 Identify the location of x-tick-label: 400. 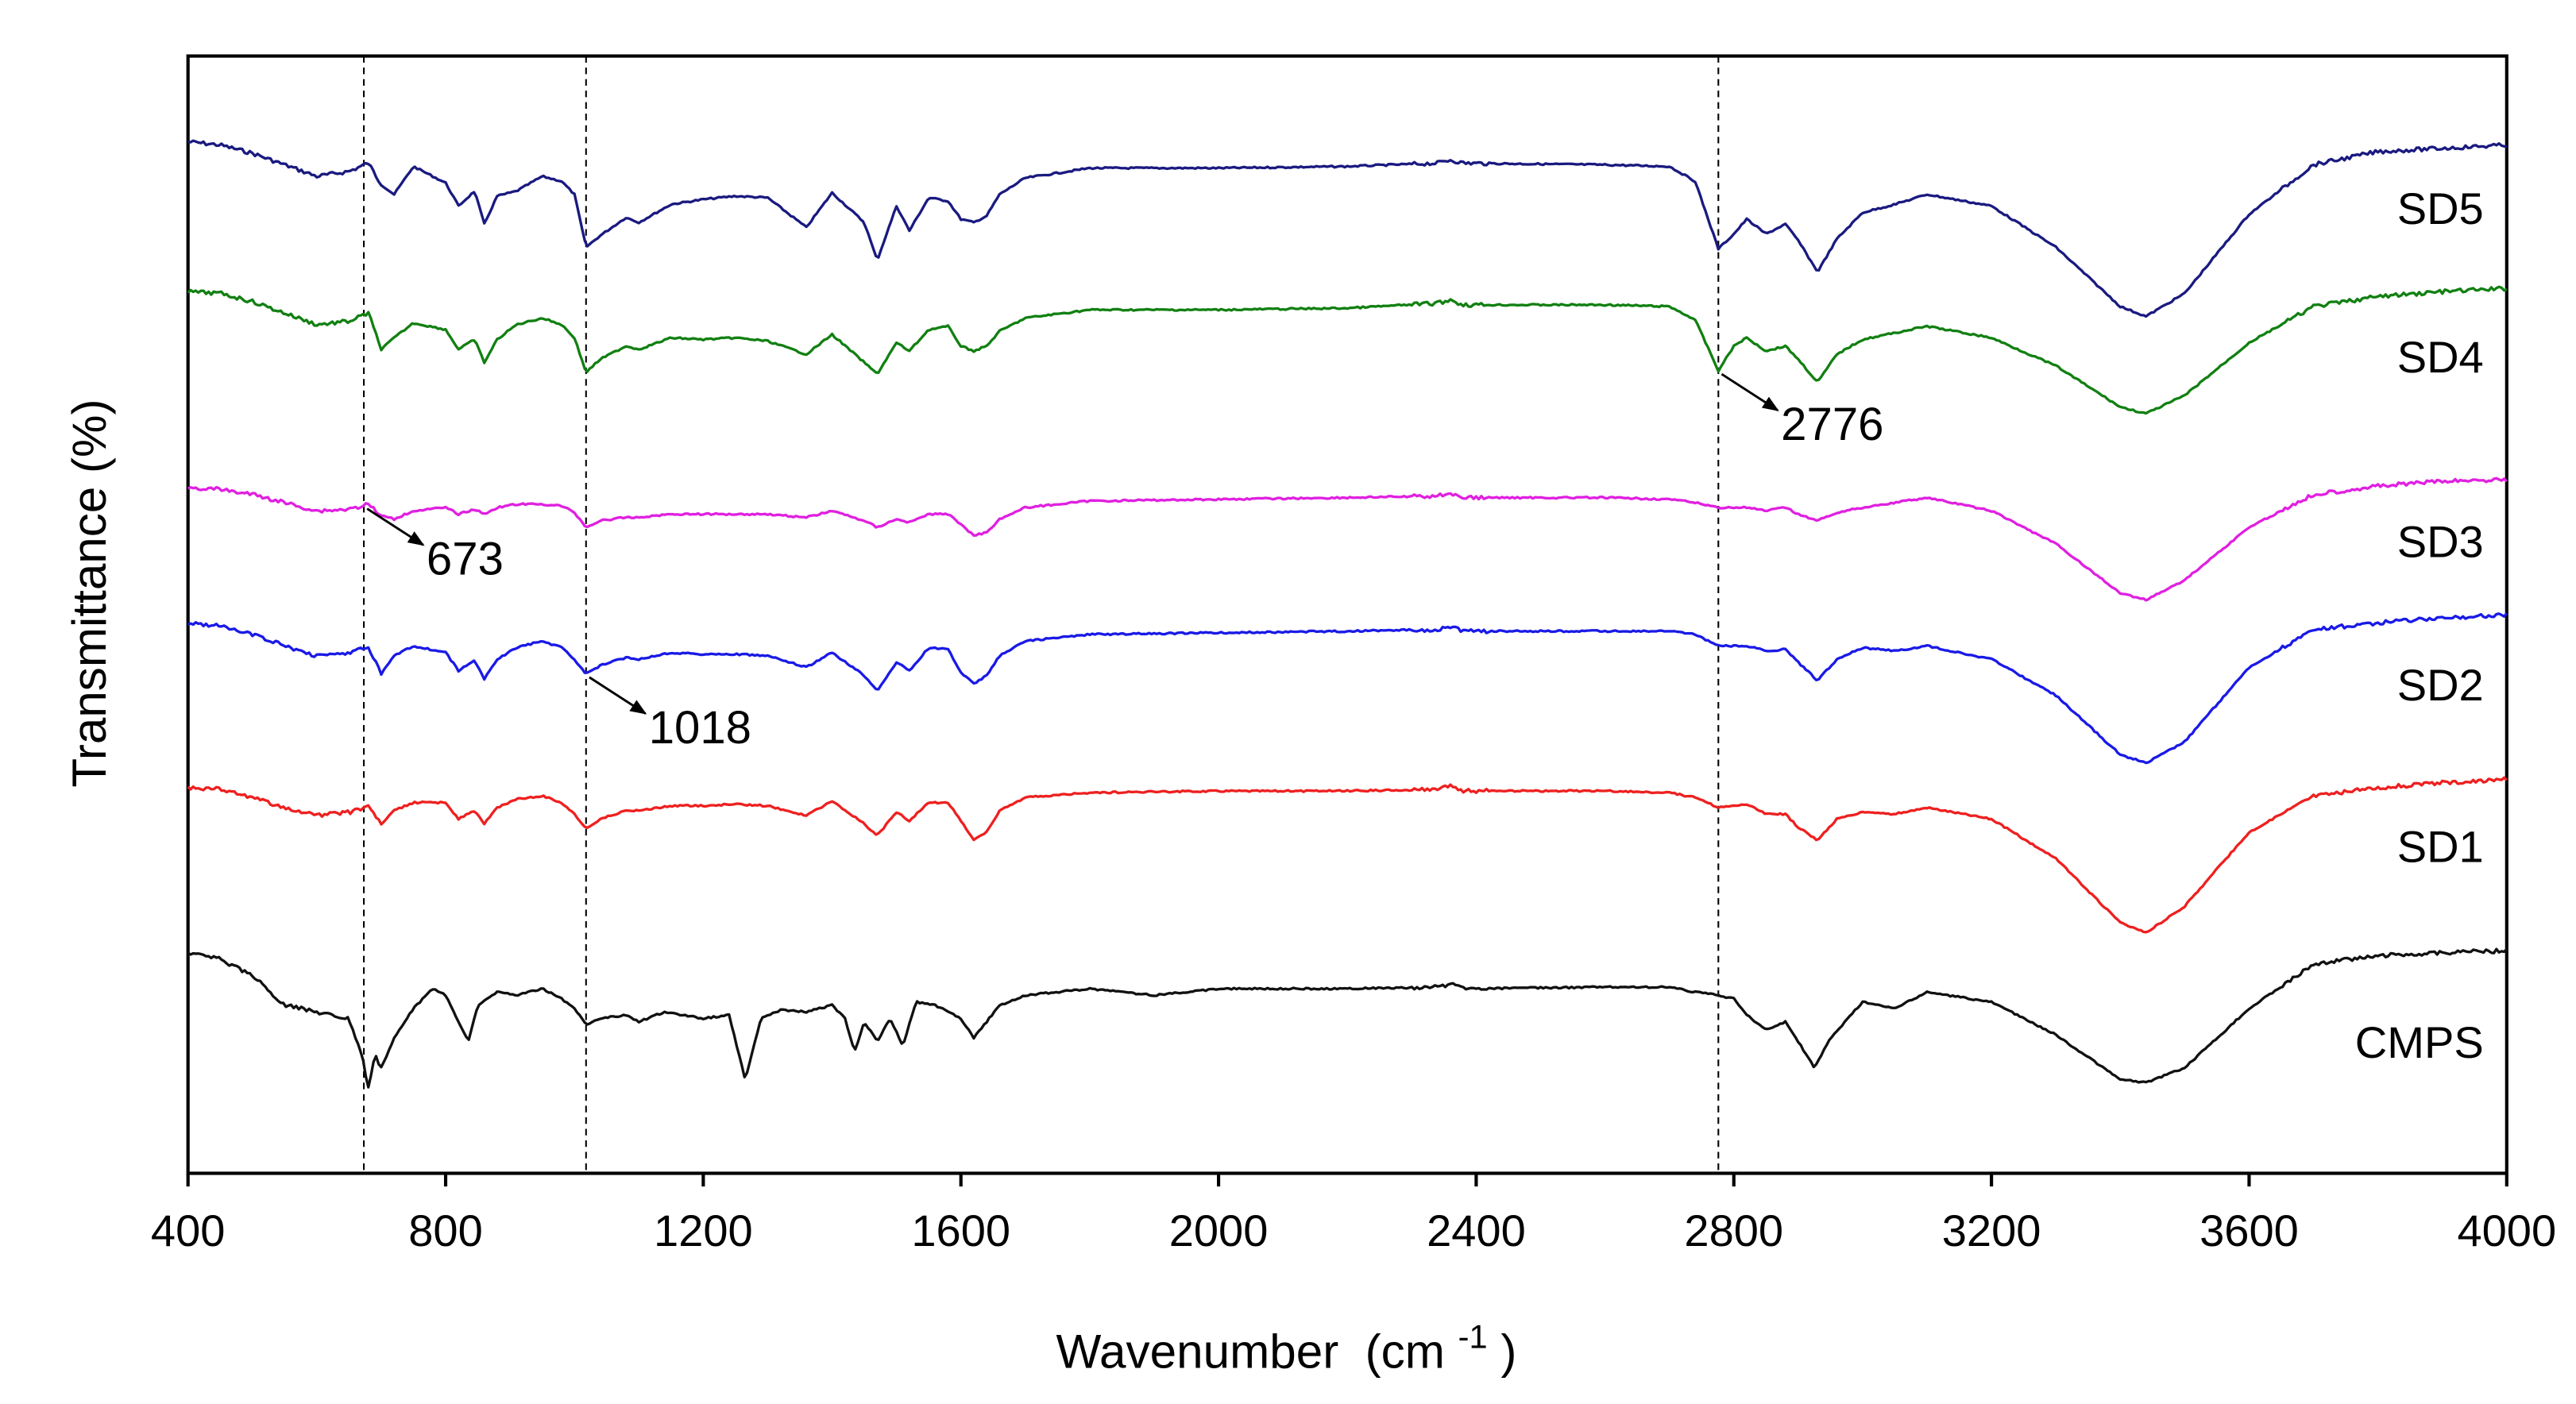
(189, 1230).